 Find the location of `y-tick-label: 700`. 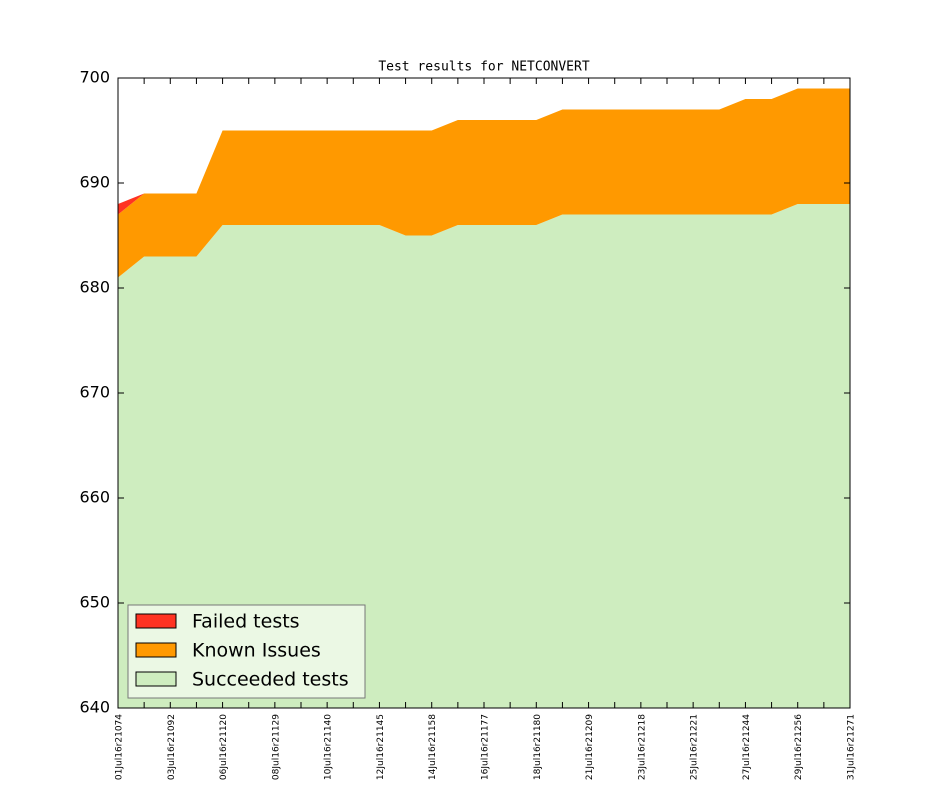

y-tick-label: 700 is located at coordinates (94, 77).